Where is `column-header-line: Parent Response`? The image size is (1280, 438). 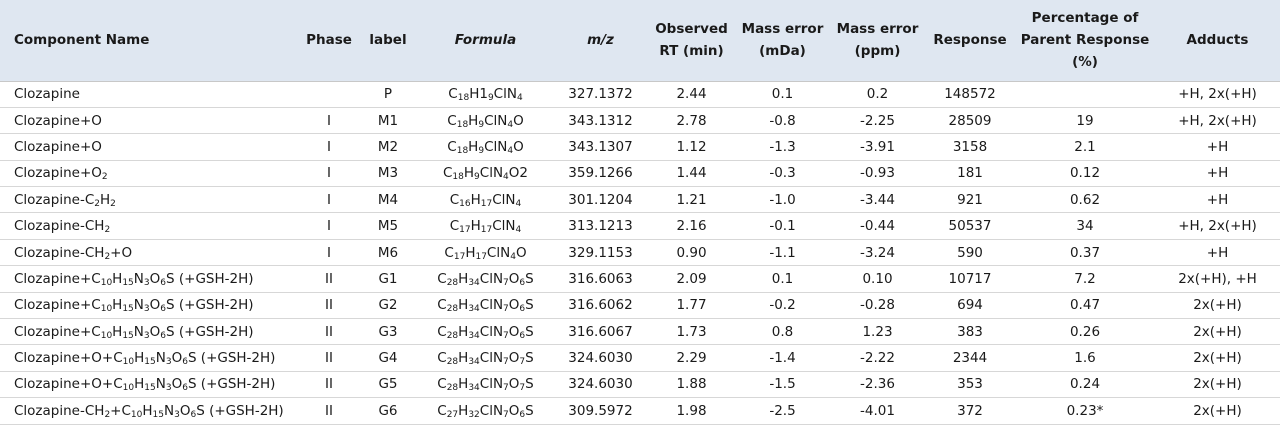
column-header-line: Parent Response is located at coordinates (1085, 40).